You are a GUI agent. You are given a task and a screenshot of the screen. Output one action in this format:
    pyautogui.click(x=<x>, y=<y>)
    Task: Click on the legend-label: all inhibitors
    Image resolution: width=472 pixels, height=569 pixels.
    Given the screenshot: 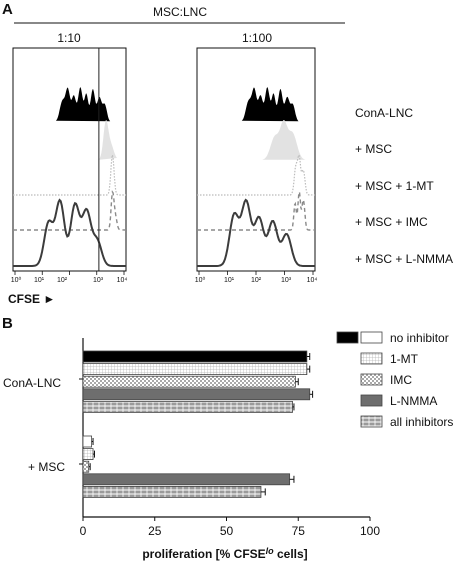 What is the action you would take?
    pyautogui.click(x=421, y=422)
    